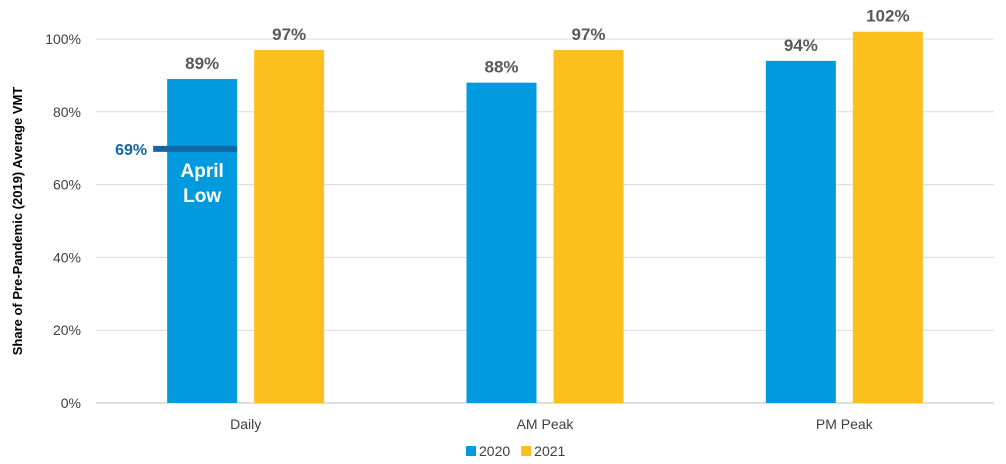 This screenshot has width=1006, height=464. Describe the element at coordinates (176, 174) in the screenshot. I see `april-low-annotation: 69% April Low` at that location.